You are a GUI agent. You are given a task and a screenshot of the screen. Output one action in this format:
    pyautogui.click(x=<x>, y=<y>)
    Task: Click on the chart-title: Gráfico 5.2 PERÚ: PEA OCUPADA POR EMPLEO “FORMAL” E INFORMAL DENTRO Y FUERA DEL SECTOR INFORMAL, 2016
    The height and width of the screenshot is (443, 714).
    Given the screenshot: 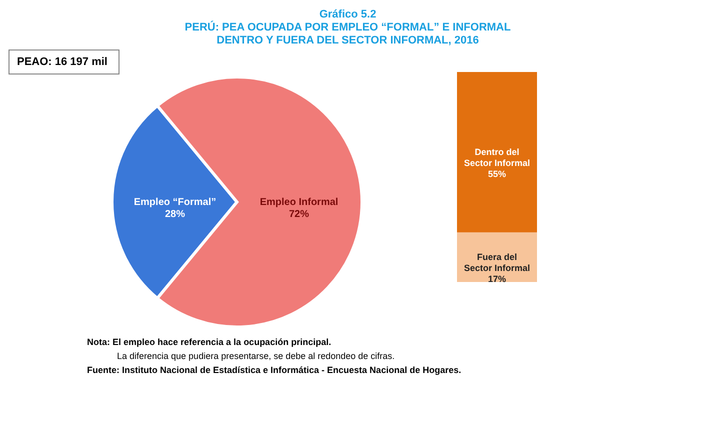 What is the action you would take?
    pyautogui.click(x=347, y=27)
    